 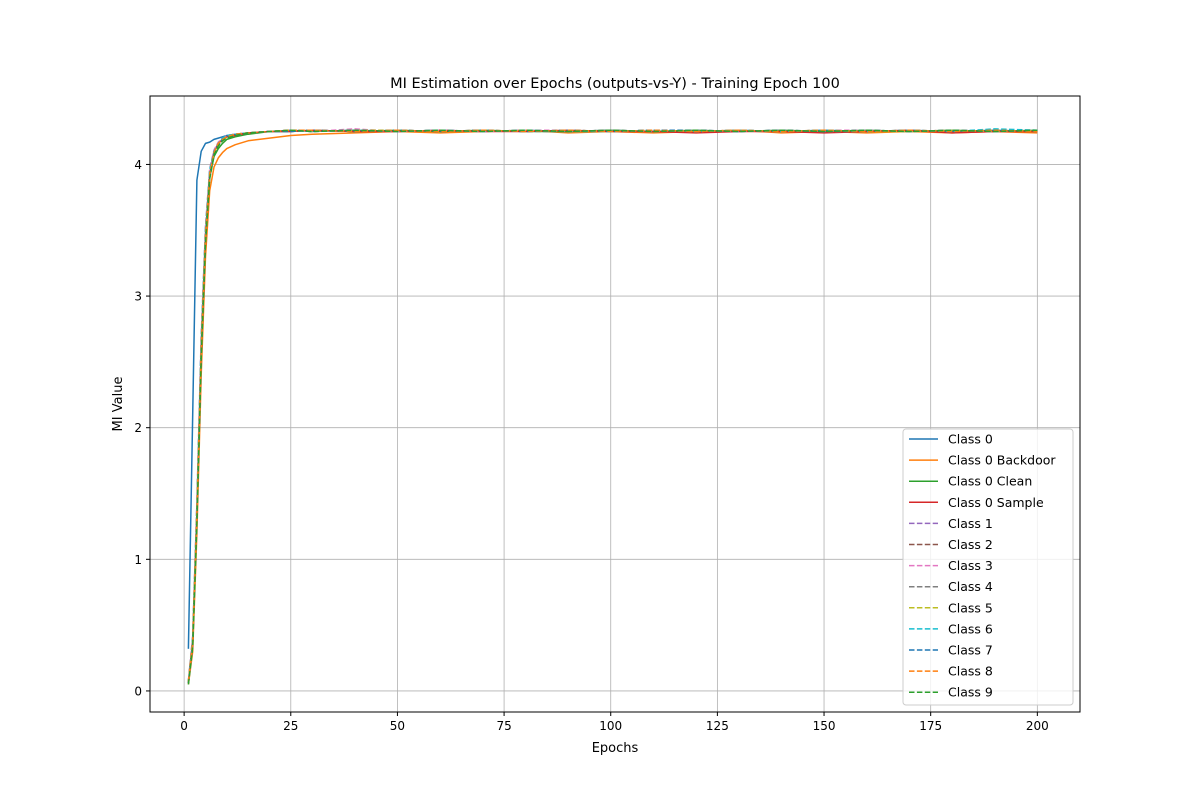 I want to click on legend-label: Class 0 Clean, so click(x=990, y=481).